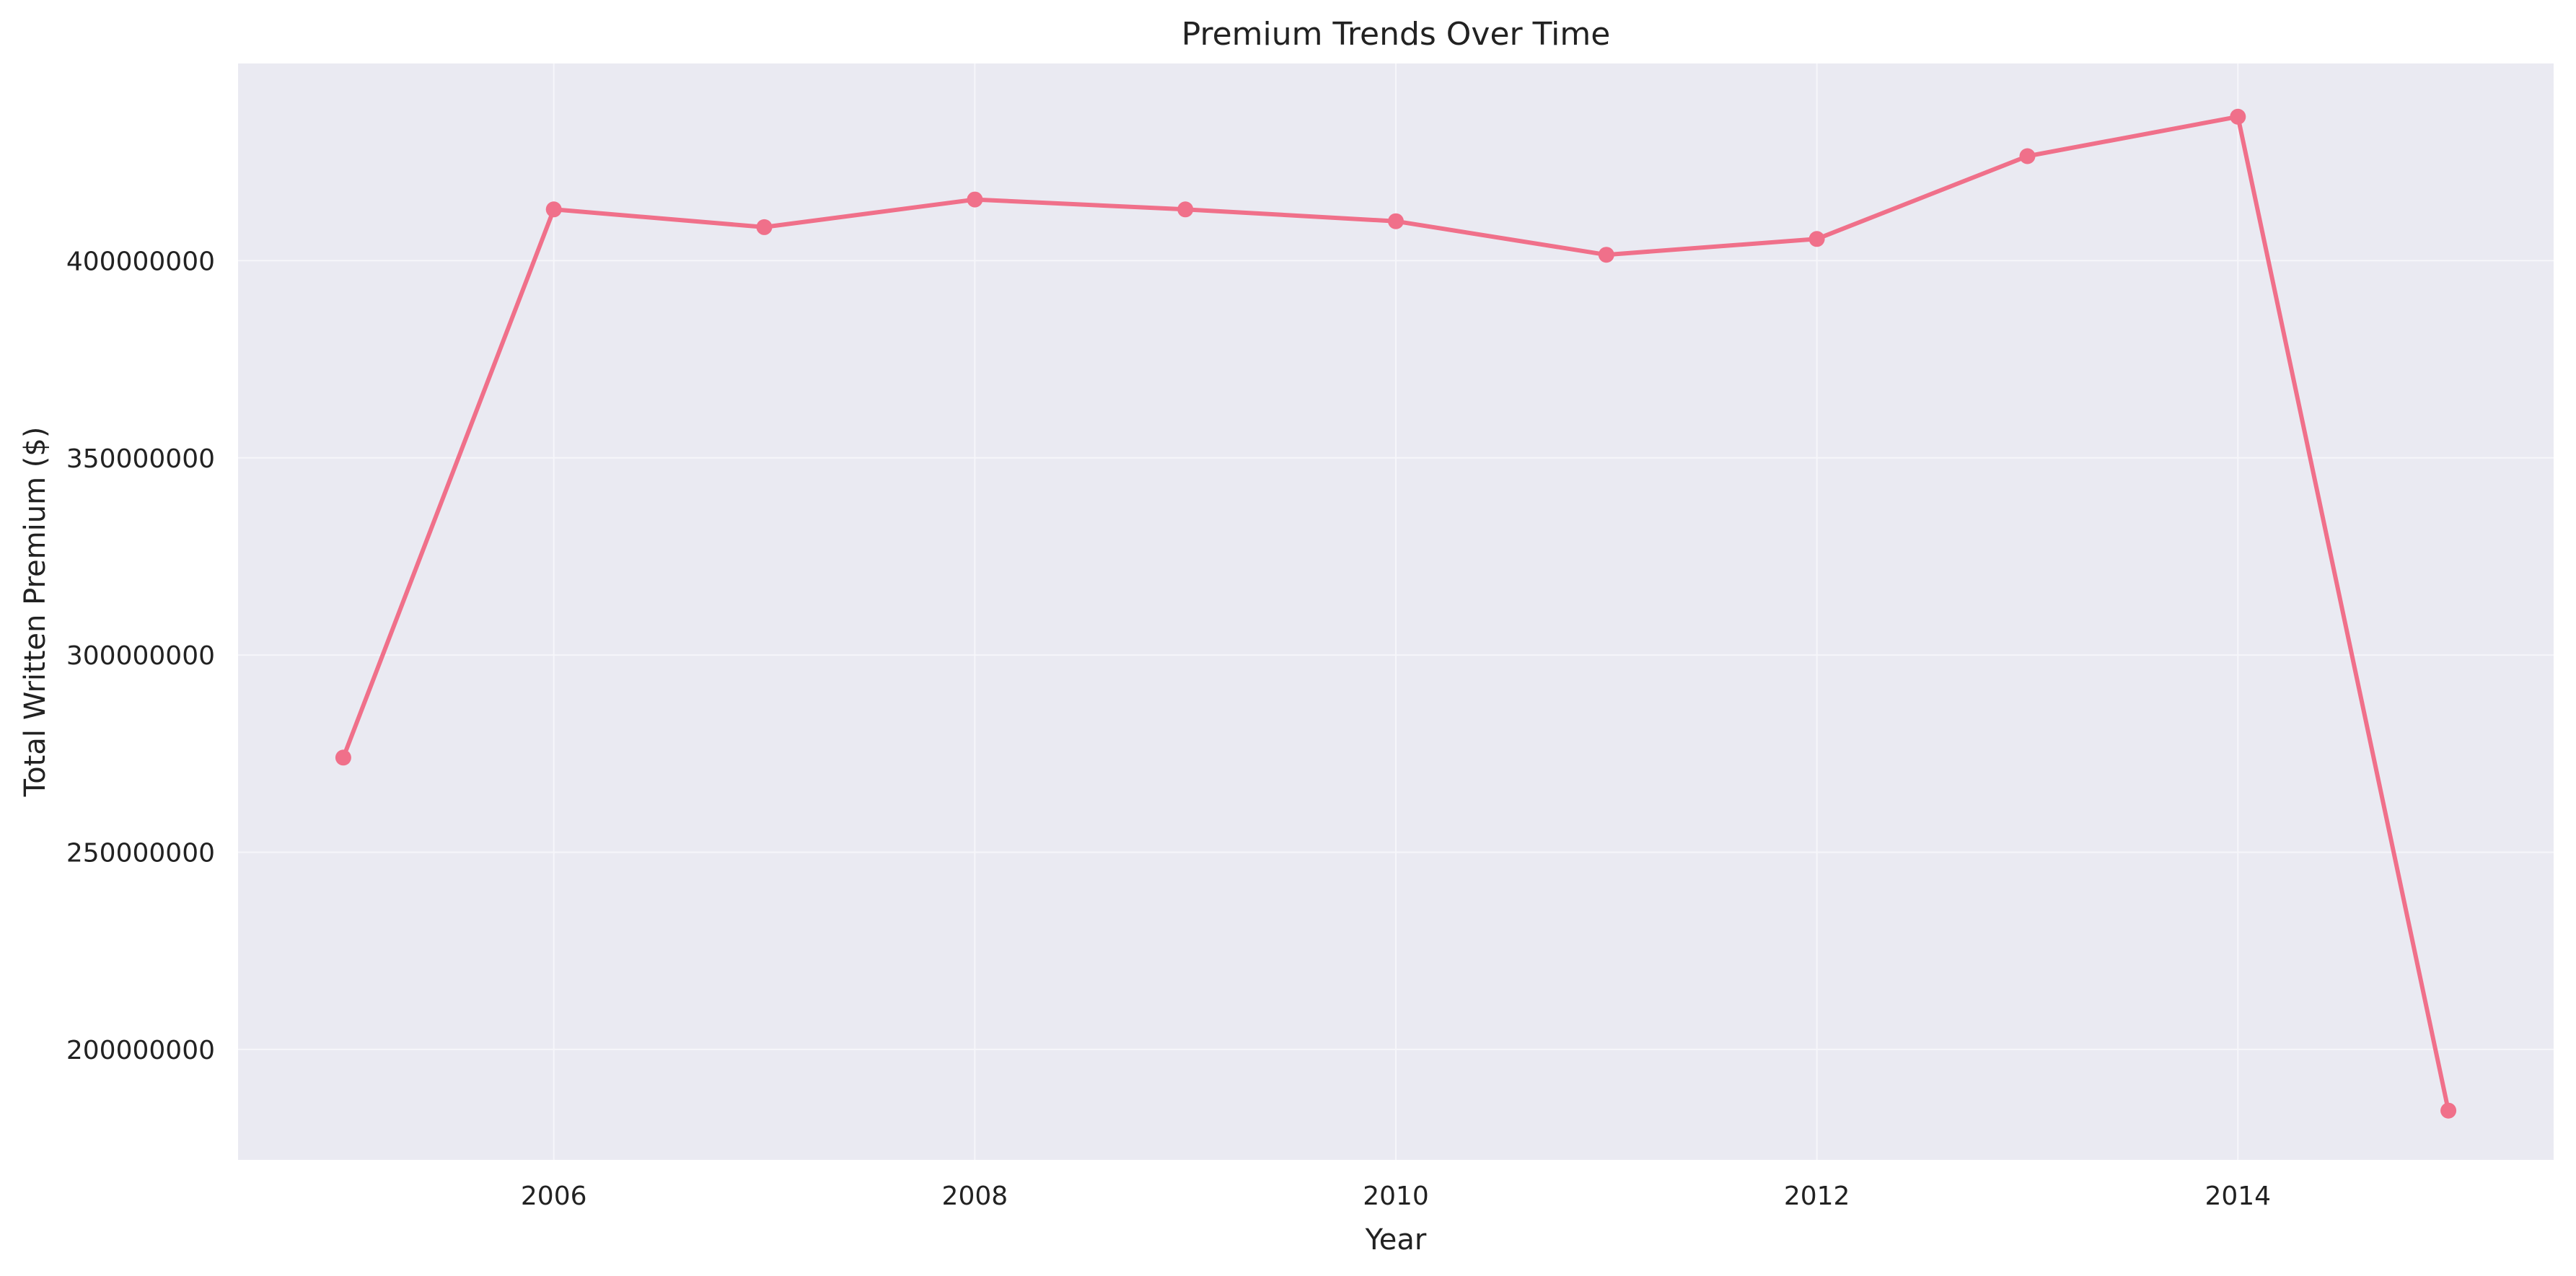  What do you see at coordinates (140, 261) in the screenshot?
I see `y-tick-label: 400000000` at bounding box center [140, 261].